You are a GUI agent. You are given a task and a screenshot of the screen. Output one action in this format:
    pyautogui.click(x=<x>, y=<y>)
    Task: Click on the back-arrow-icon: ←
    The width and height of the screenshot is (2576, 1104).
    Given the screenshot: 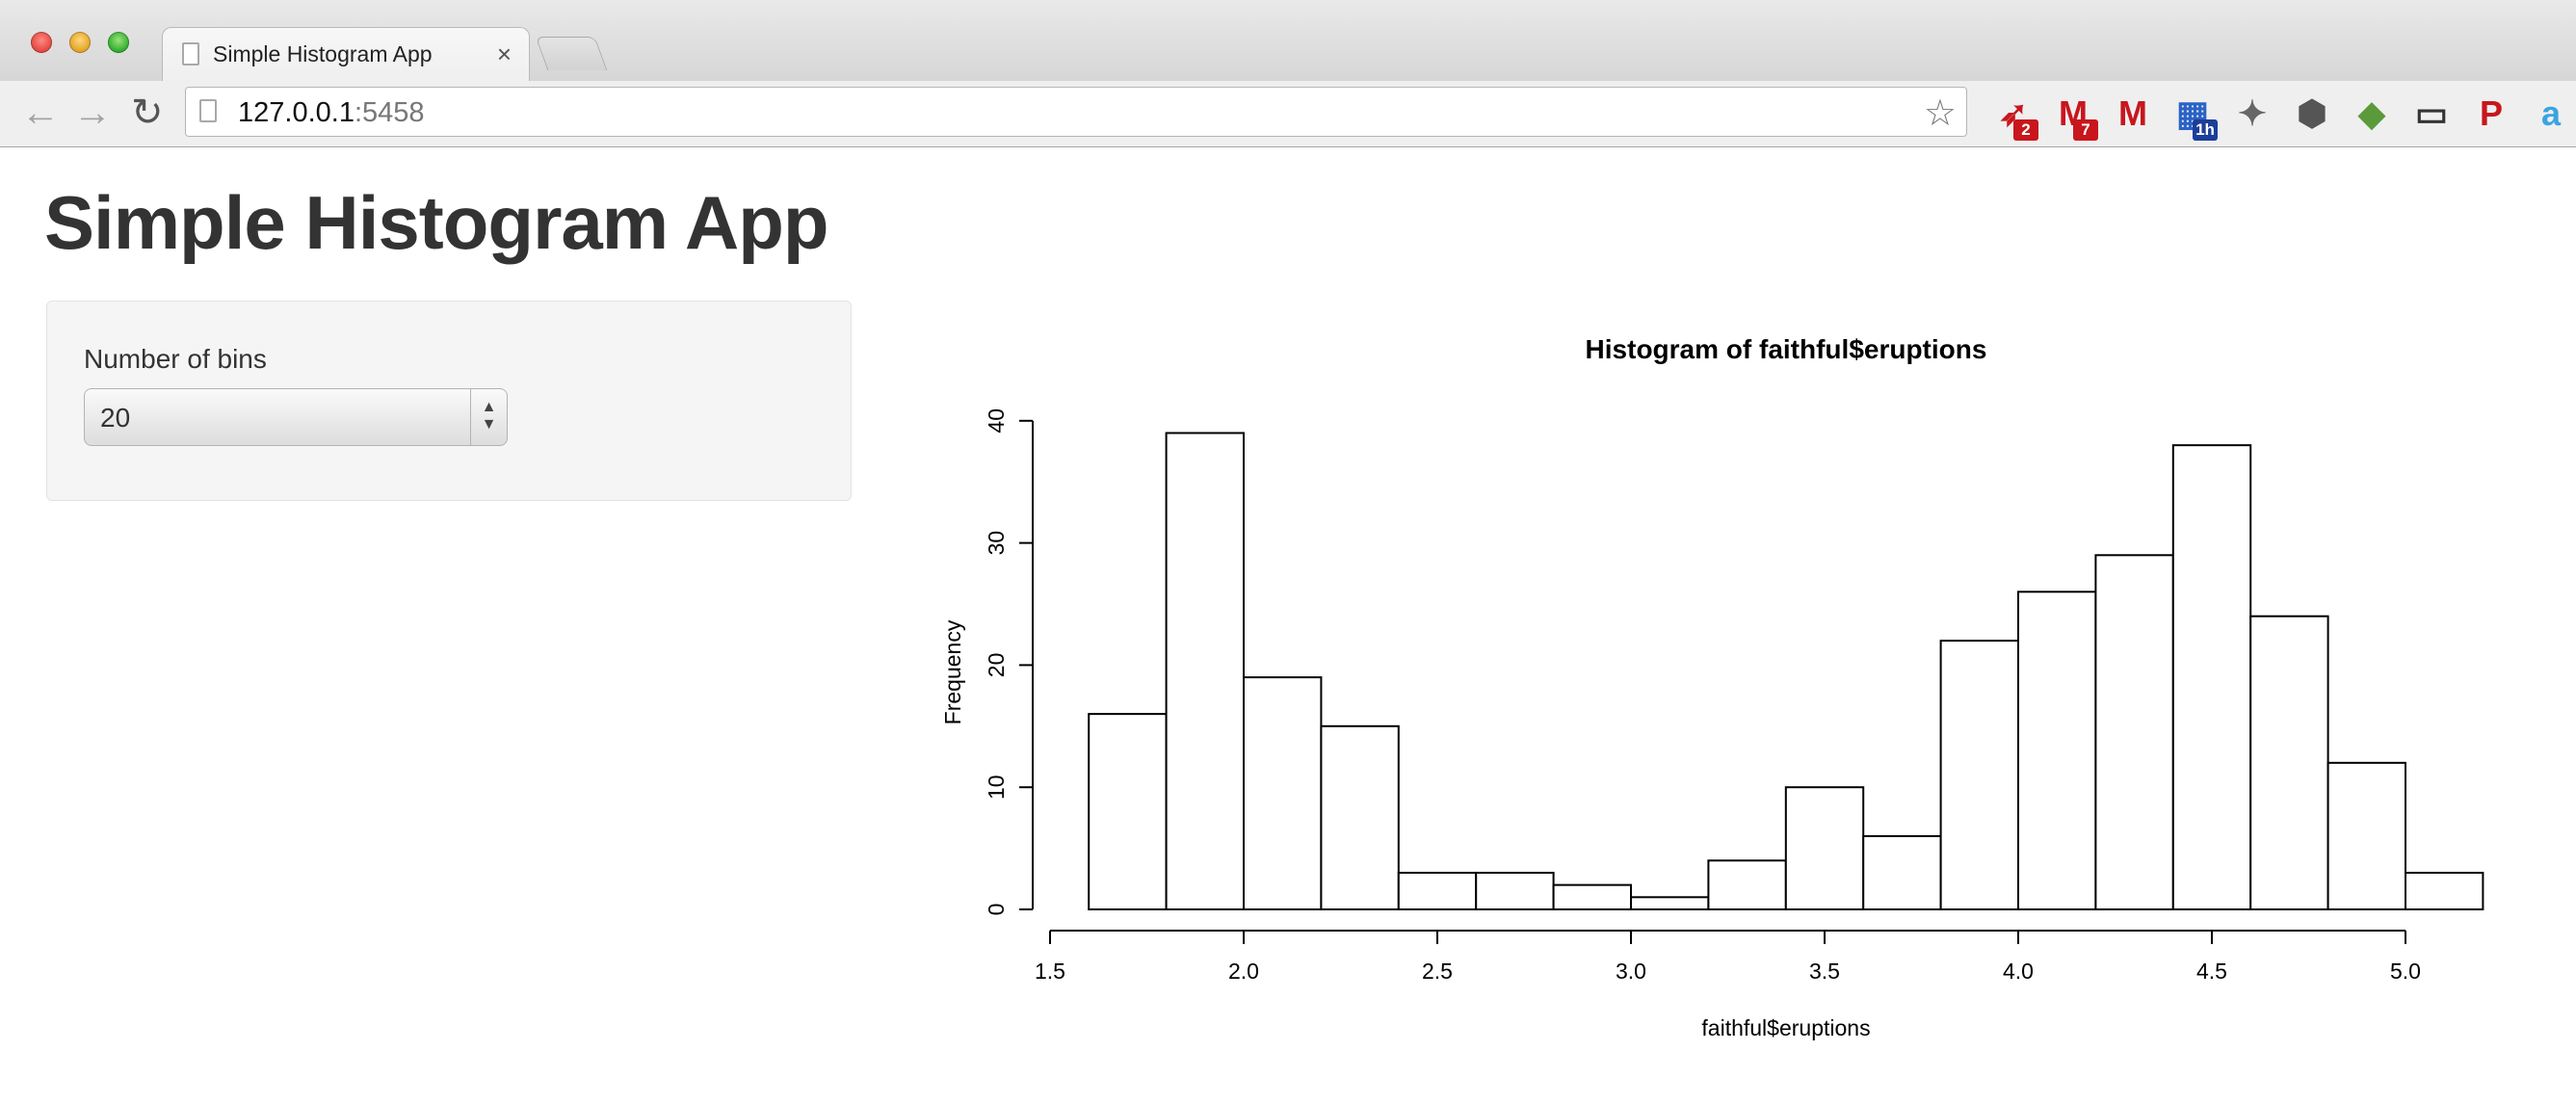 What is the action you would take?
    pyautogui.click(x=40, y=113)
    